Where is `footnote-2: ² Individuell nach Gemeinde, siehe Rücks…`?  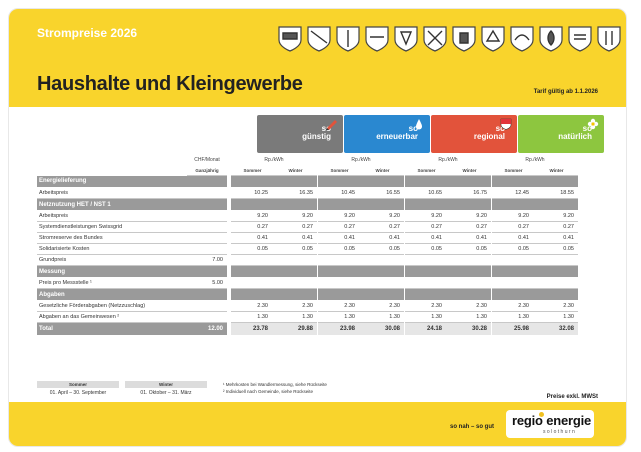
footnote-2: ² Individuell nach Gemeinde, siehe Rücks… is located at coordinates (268, 391).